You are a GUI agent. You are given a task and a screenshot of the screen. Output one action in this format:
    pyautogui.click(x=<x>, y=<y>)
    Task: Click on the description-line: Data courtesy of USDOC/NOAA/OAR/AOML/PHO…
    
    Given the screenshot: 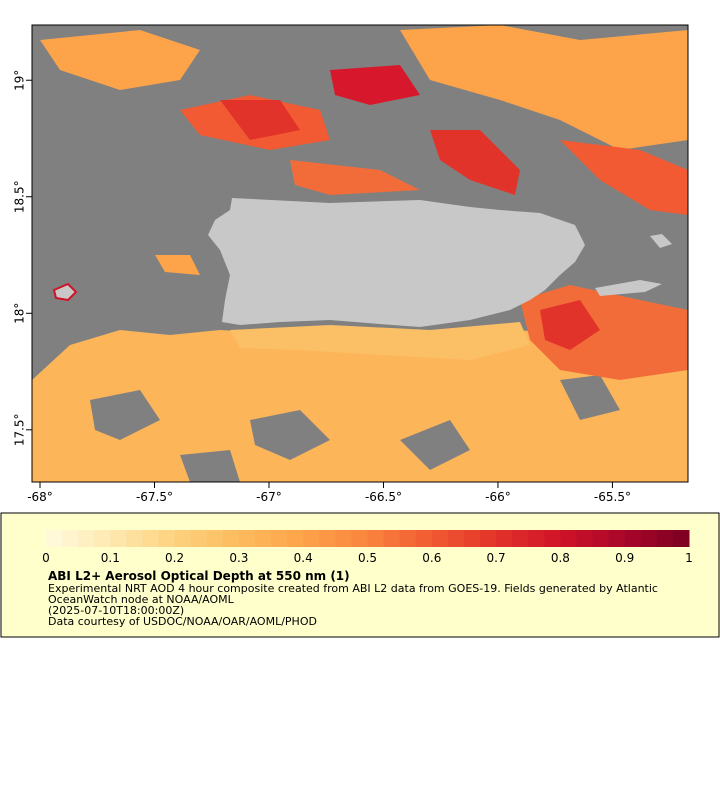 What is the action you would take?
    pyautogui.click(x=182, y=621)
    